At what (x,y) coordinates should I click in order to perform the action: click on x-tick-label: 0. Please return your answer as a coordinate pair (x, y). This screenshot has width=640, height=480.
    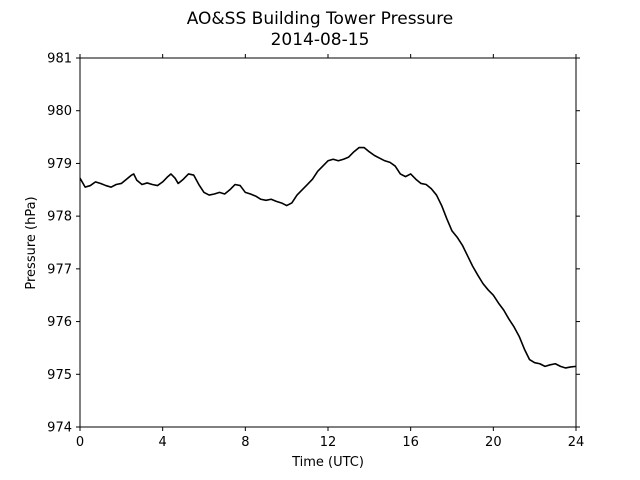
    Looking at the image, I should click on (80, 442).